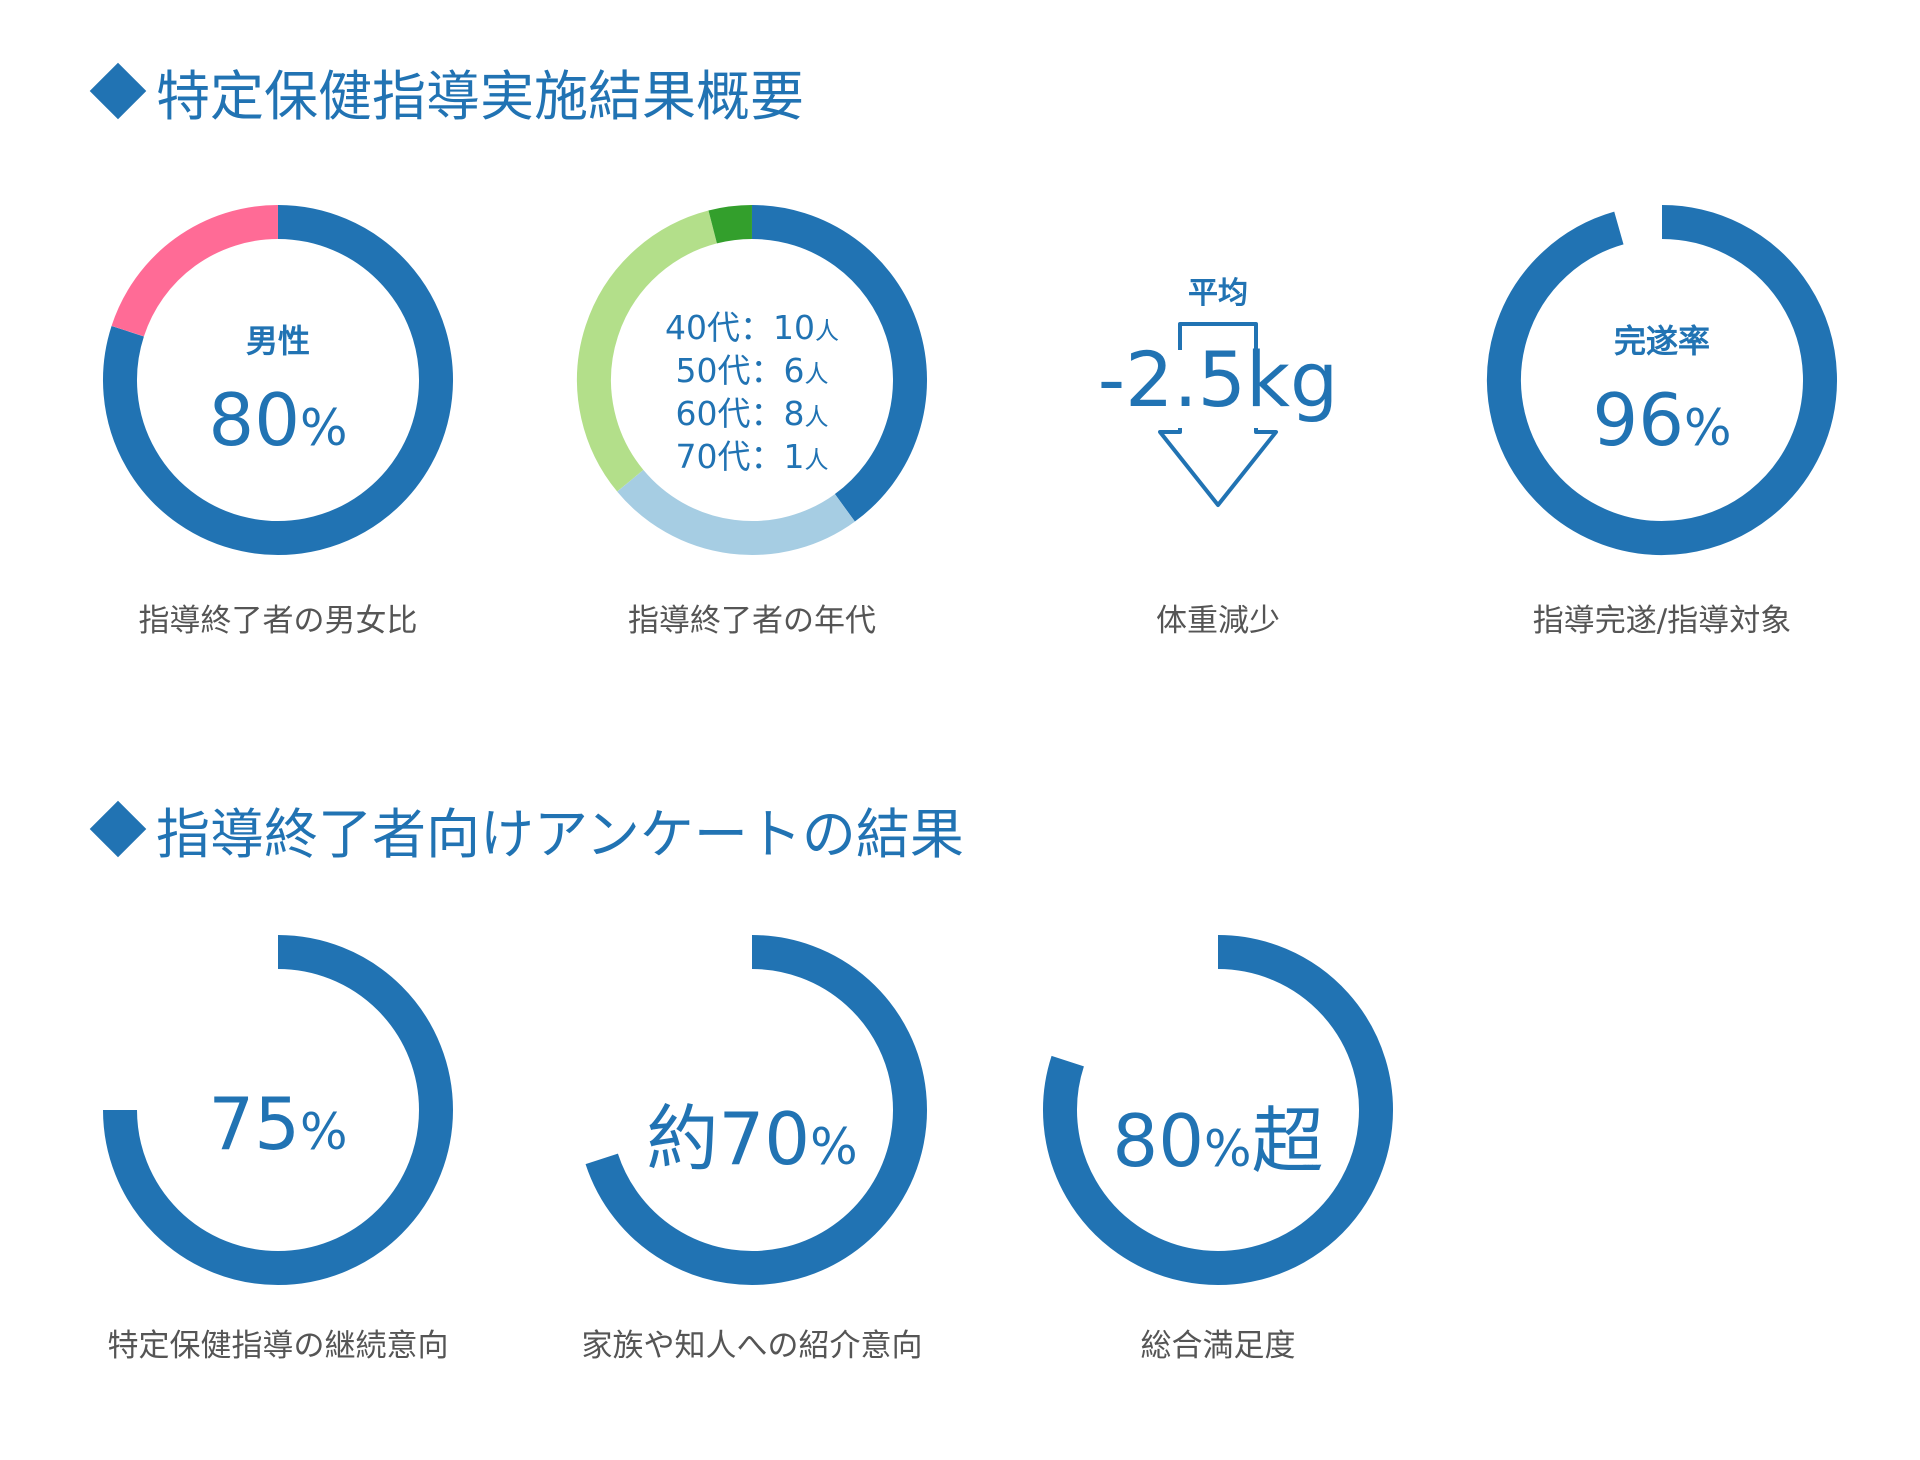 Image resolution: width=1920 pixels, height=1460 pixels. I want to click on satisfaction-value: 80%超, so click(1218, 1134).